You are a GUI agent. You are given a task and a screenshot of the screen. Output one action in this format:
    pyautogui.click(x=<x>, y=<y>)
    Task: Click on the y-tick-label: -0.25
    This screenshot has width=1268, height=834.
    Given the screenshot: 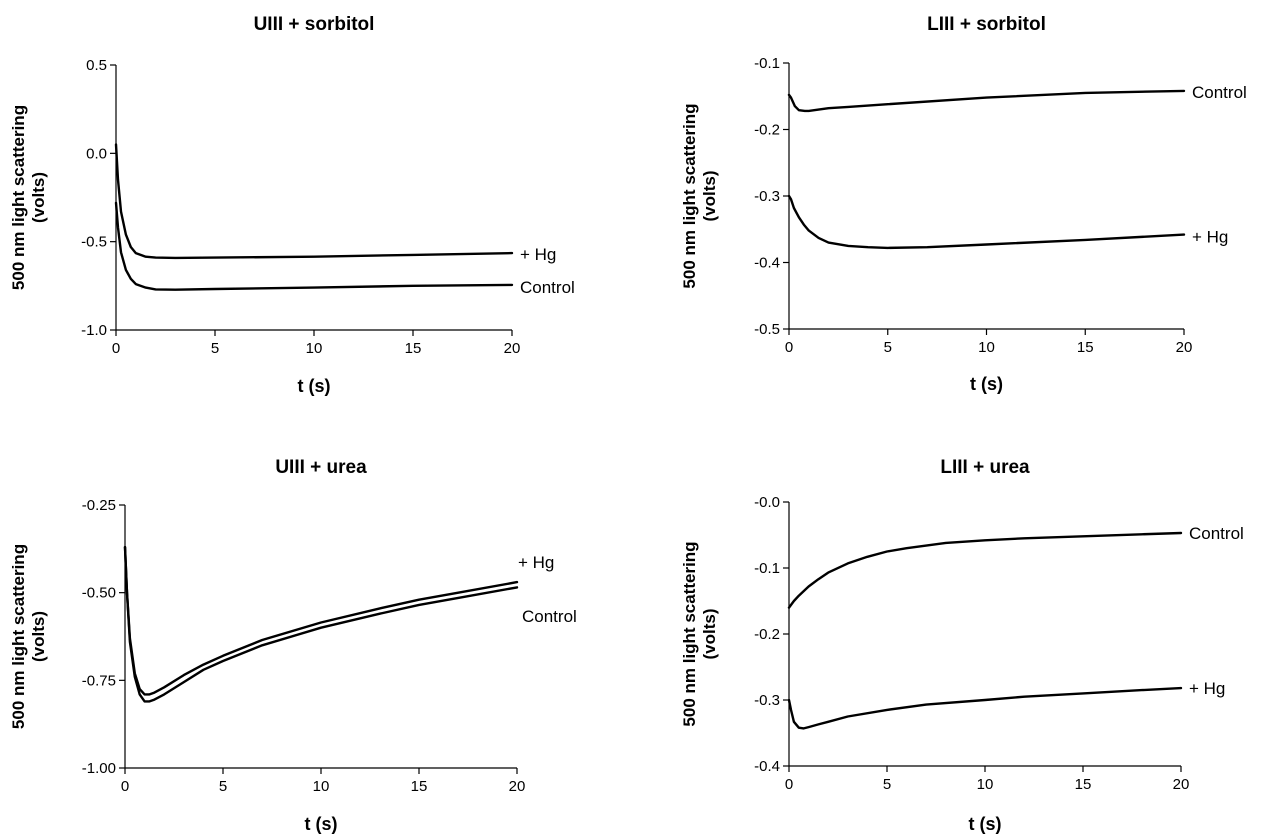 What is the action you would take?
    pyautogui.click(x=99, y=505)
    